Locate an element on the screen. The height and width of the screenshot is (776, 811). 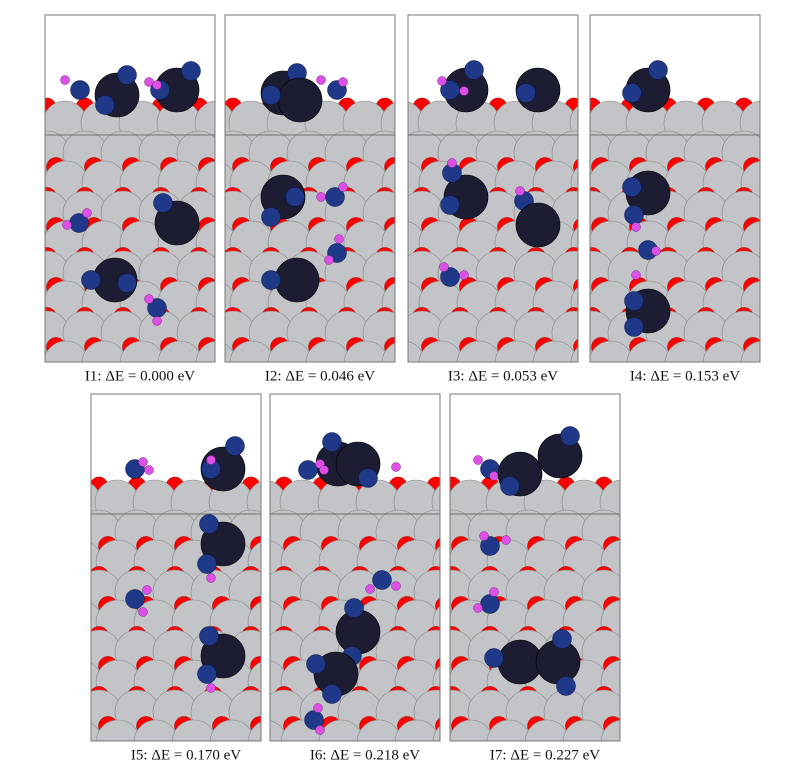
structure-panel: I4: ΔE = 0.153 eV is located at coordinates (694, 215).